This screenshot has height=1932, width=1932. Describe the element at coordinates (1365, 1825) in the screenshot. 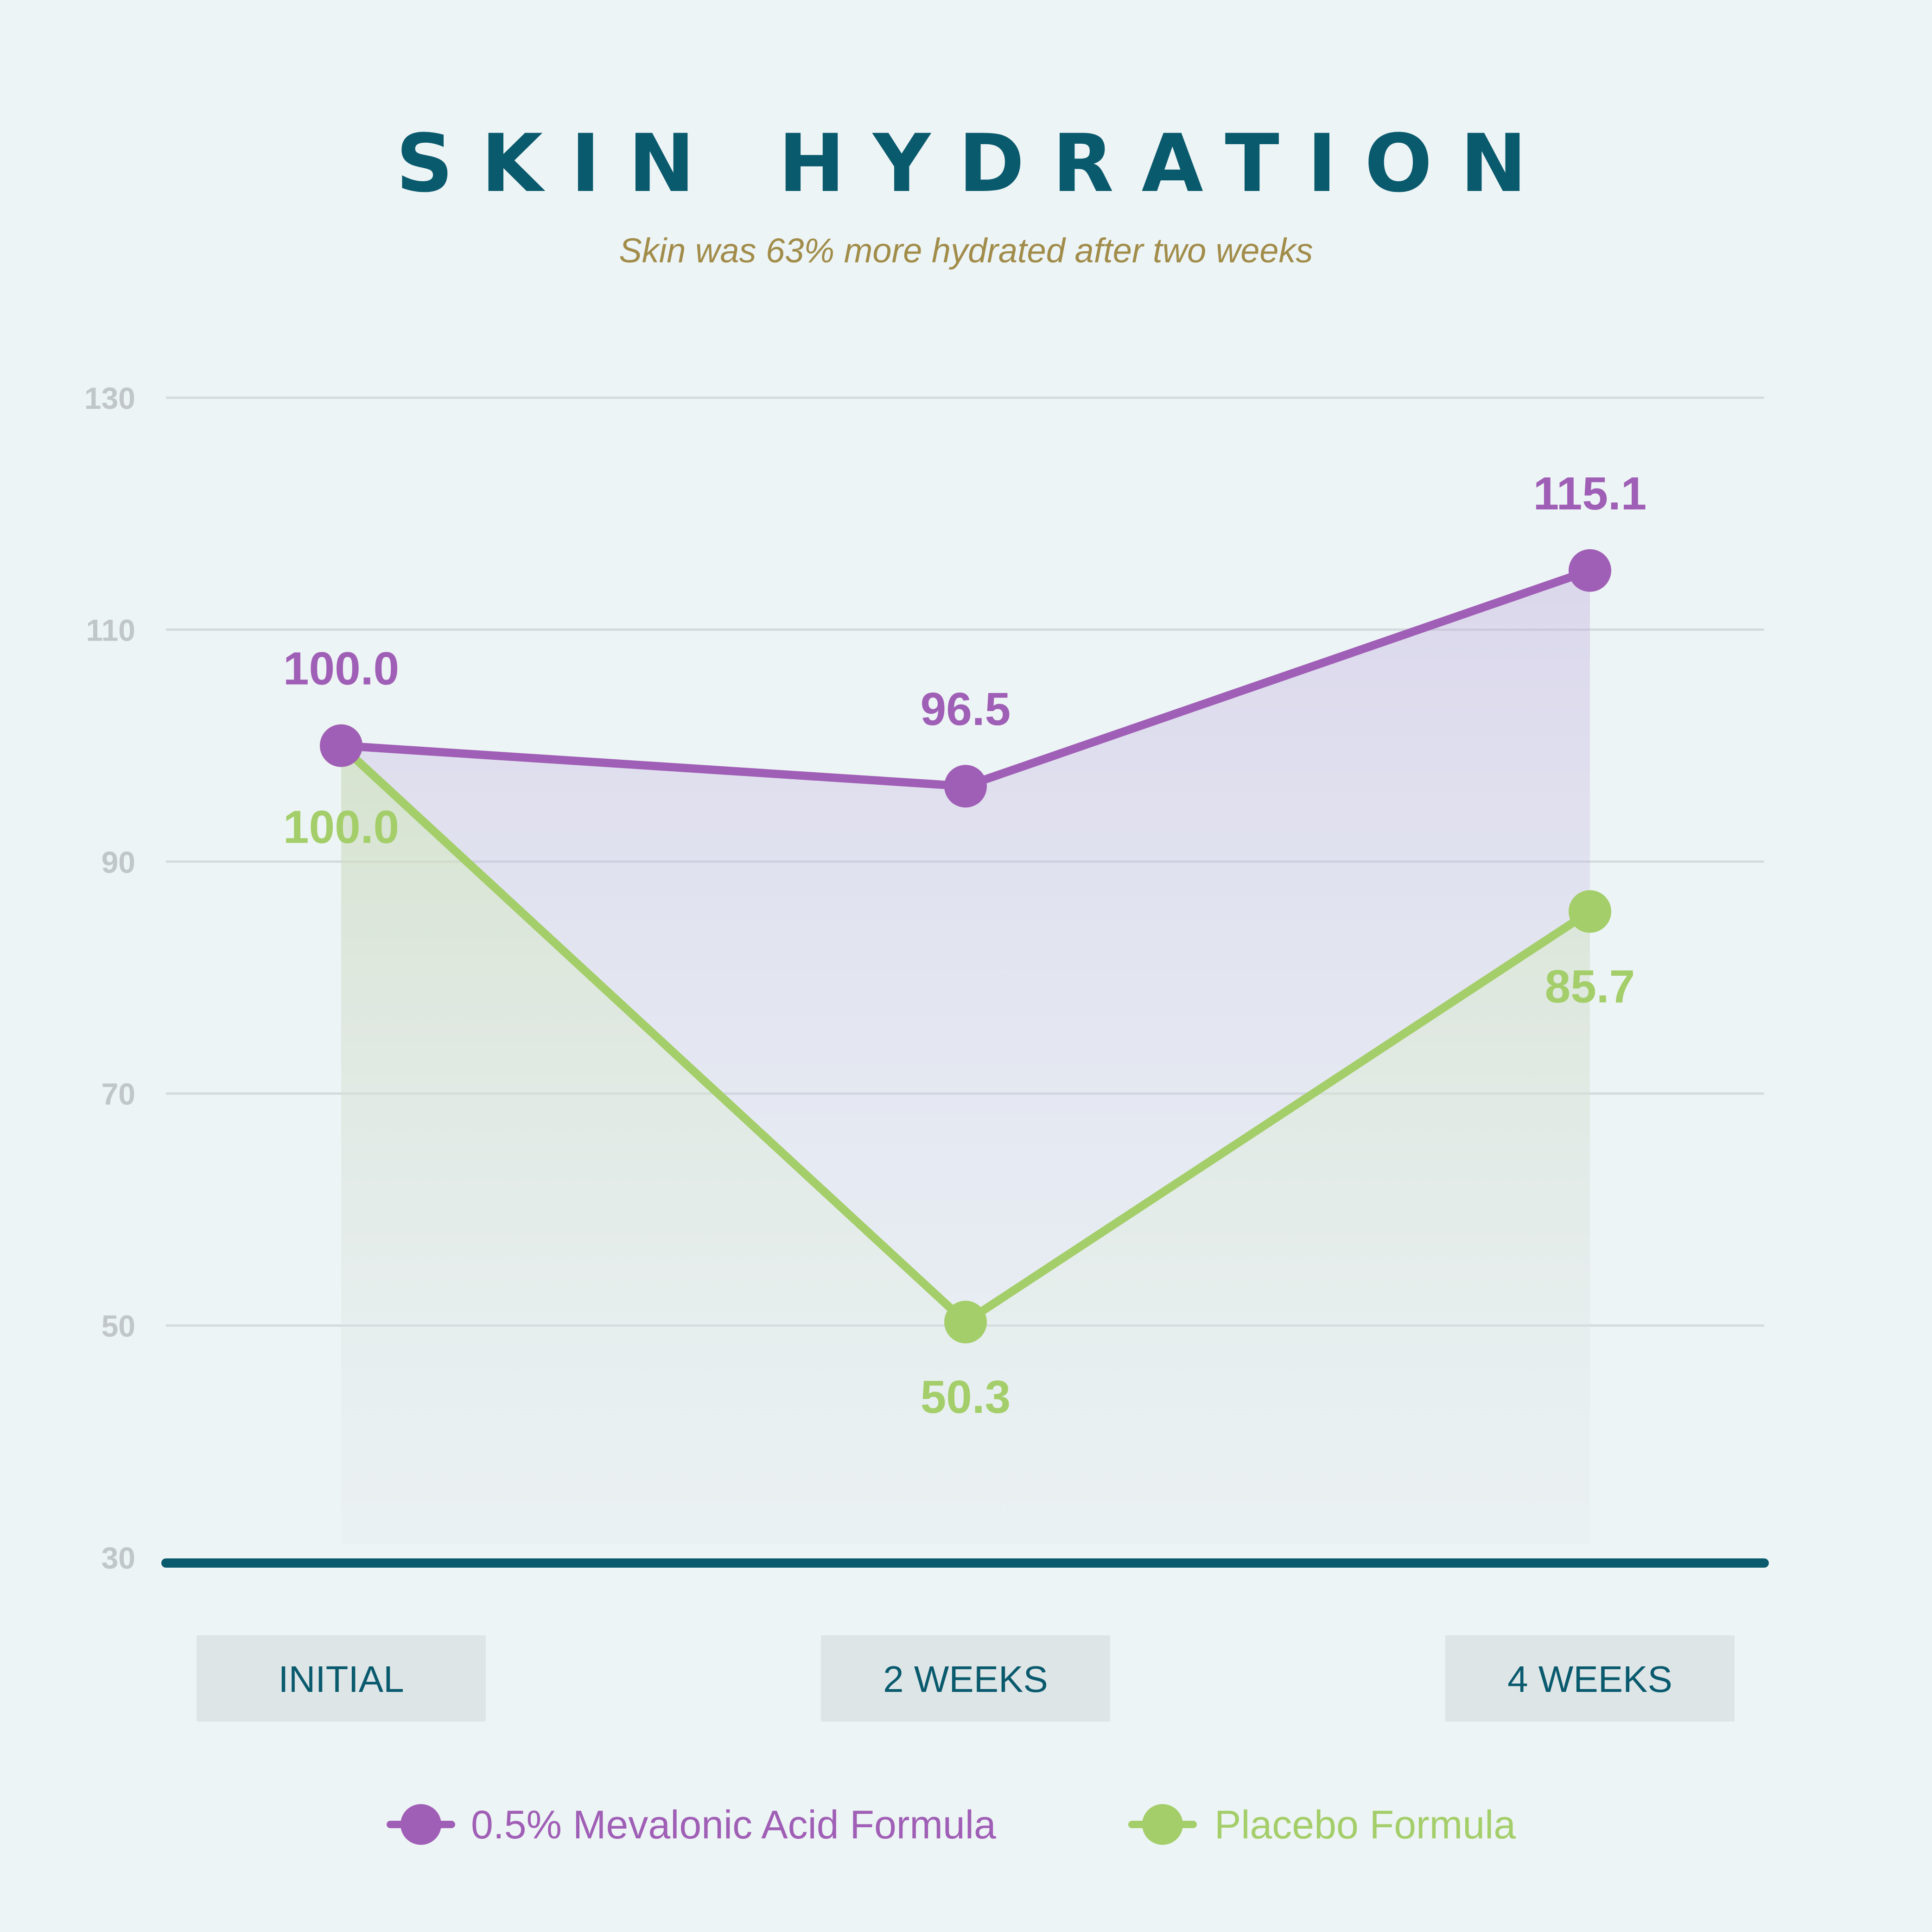

I see `legend-label: Placebo Formula` at that location.